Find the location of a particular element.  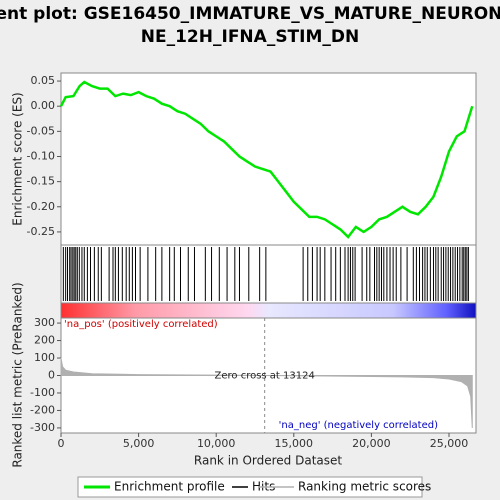

y-tick-label: 300 is located at coordinates (44, 322).